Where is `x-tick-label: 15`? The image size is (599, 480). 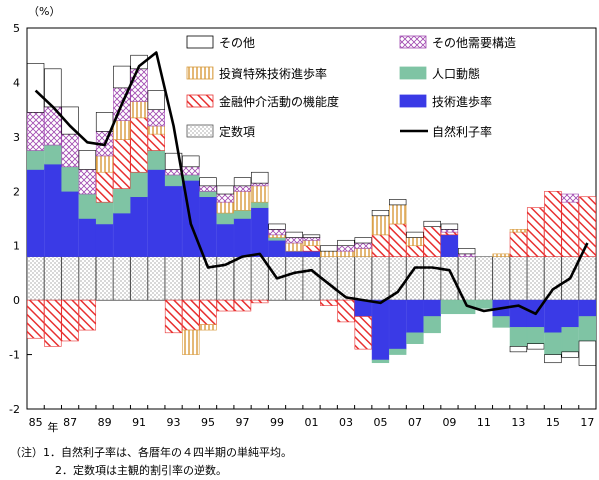 x-tick-label: 15 is located at coordinates (553, 422).